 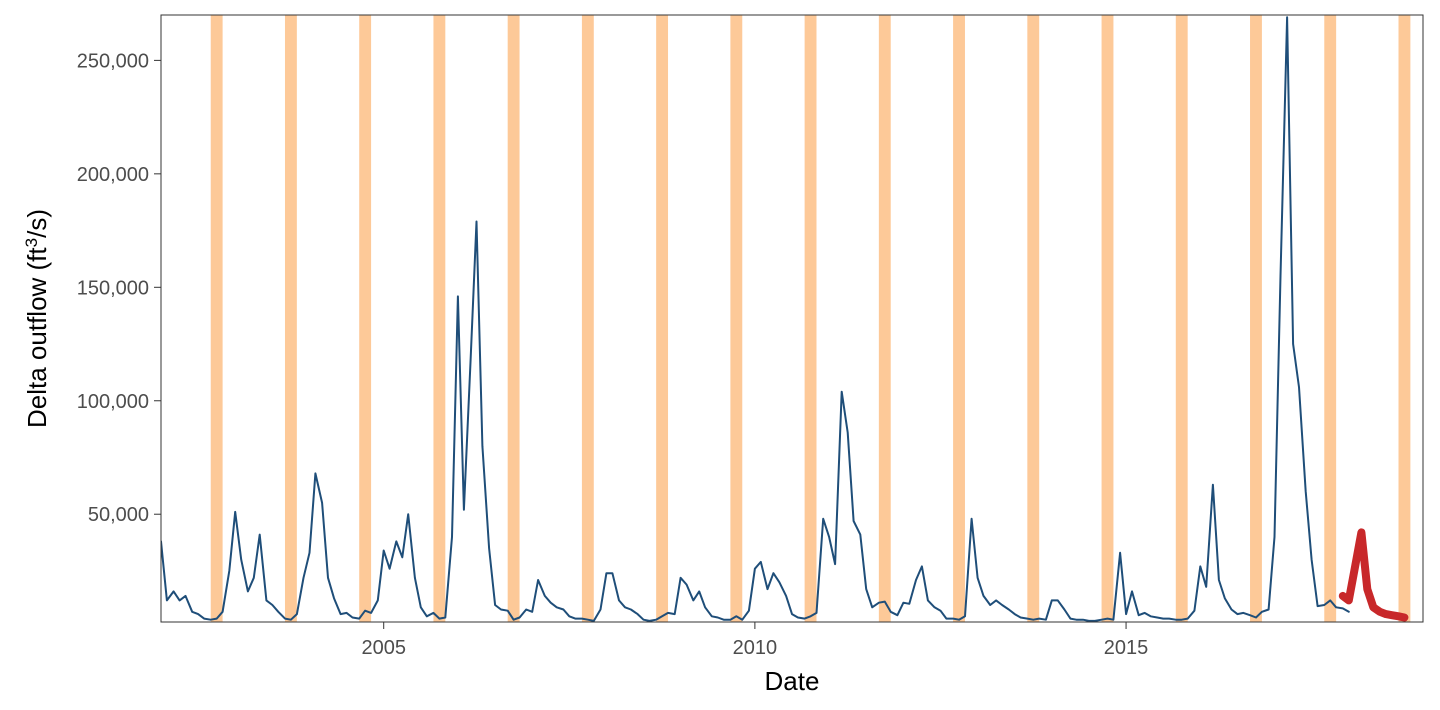 I want to click on y-tick-label: 150,000, so click(x=113, y=288).